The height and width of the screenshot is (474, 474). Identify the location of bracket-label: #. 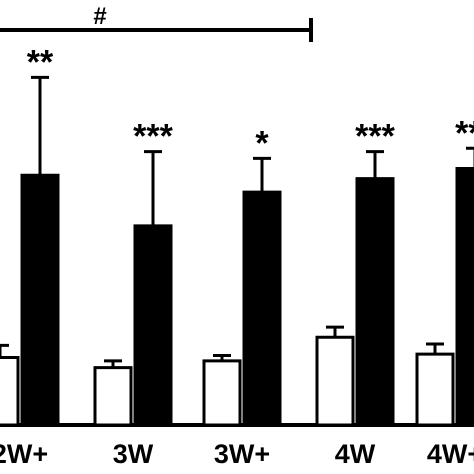
(99, 16).